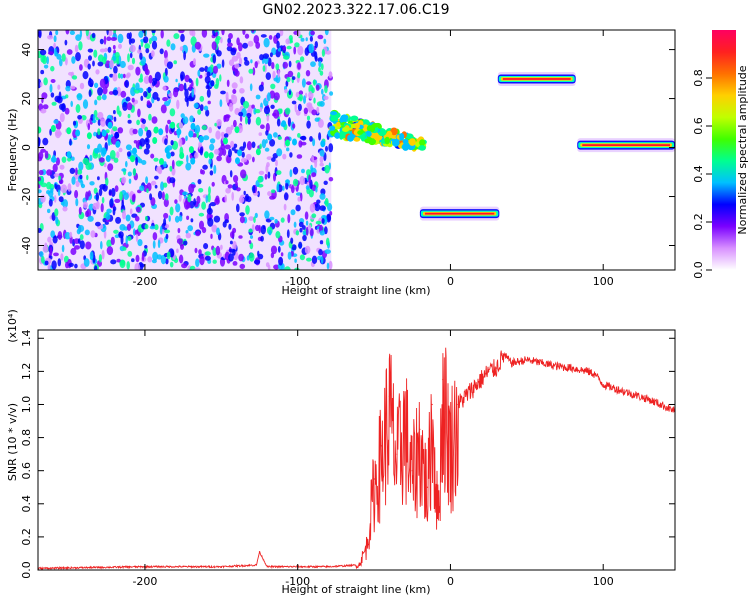  I want to click on spectrogram-ytick-label: -20, so click(26, 197).